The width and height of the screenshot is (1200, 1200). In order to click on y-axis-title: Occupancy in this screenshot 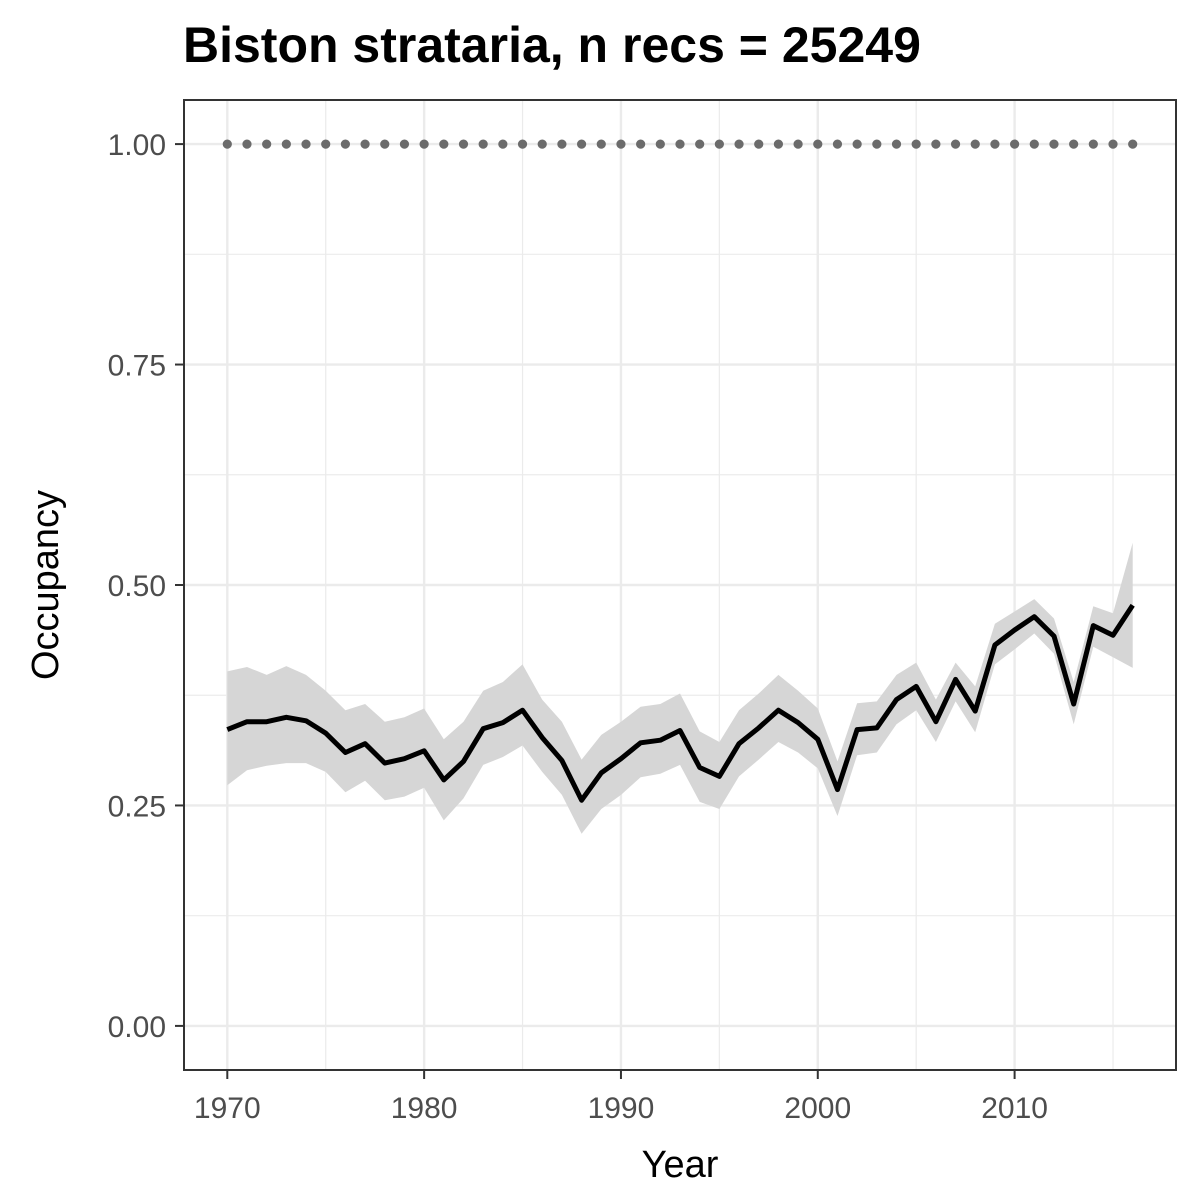, I will do `click(46, 585)`.